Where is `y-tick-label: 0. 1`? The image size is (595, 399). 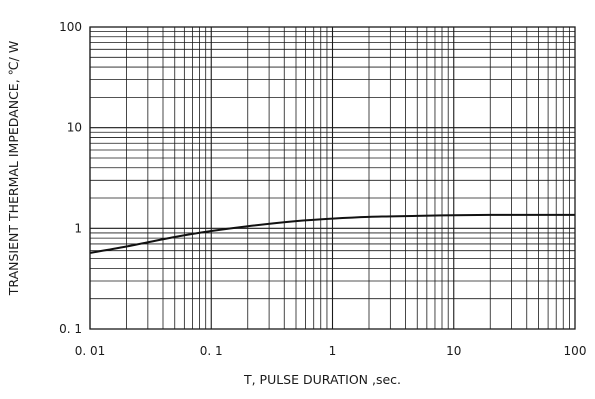
y-tick-label: 0. 1 is located at coordinates (70, 329).